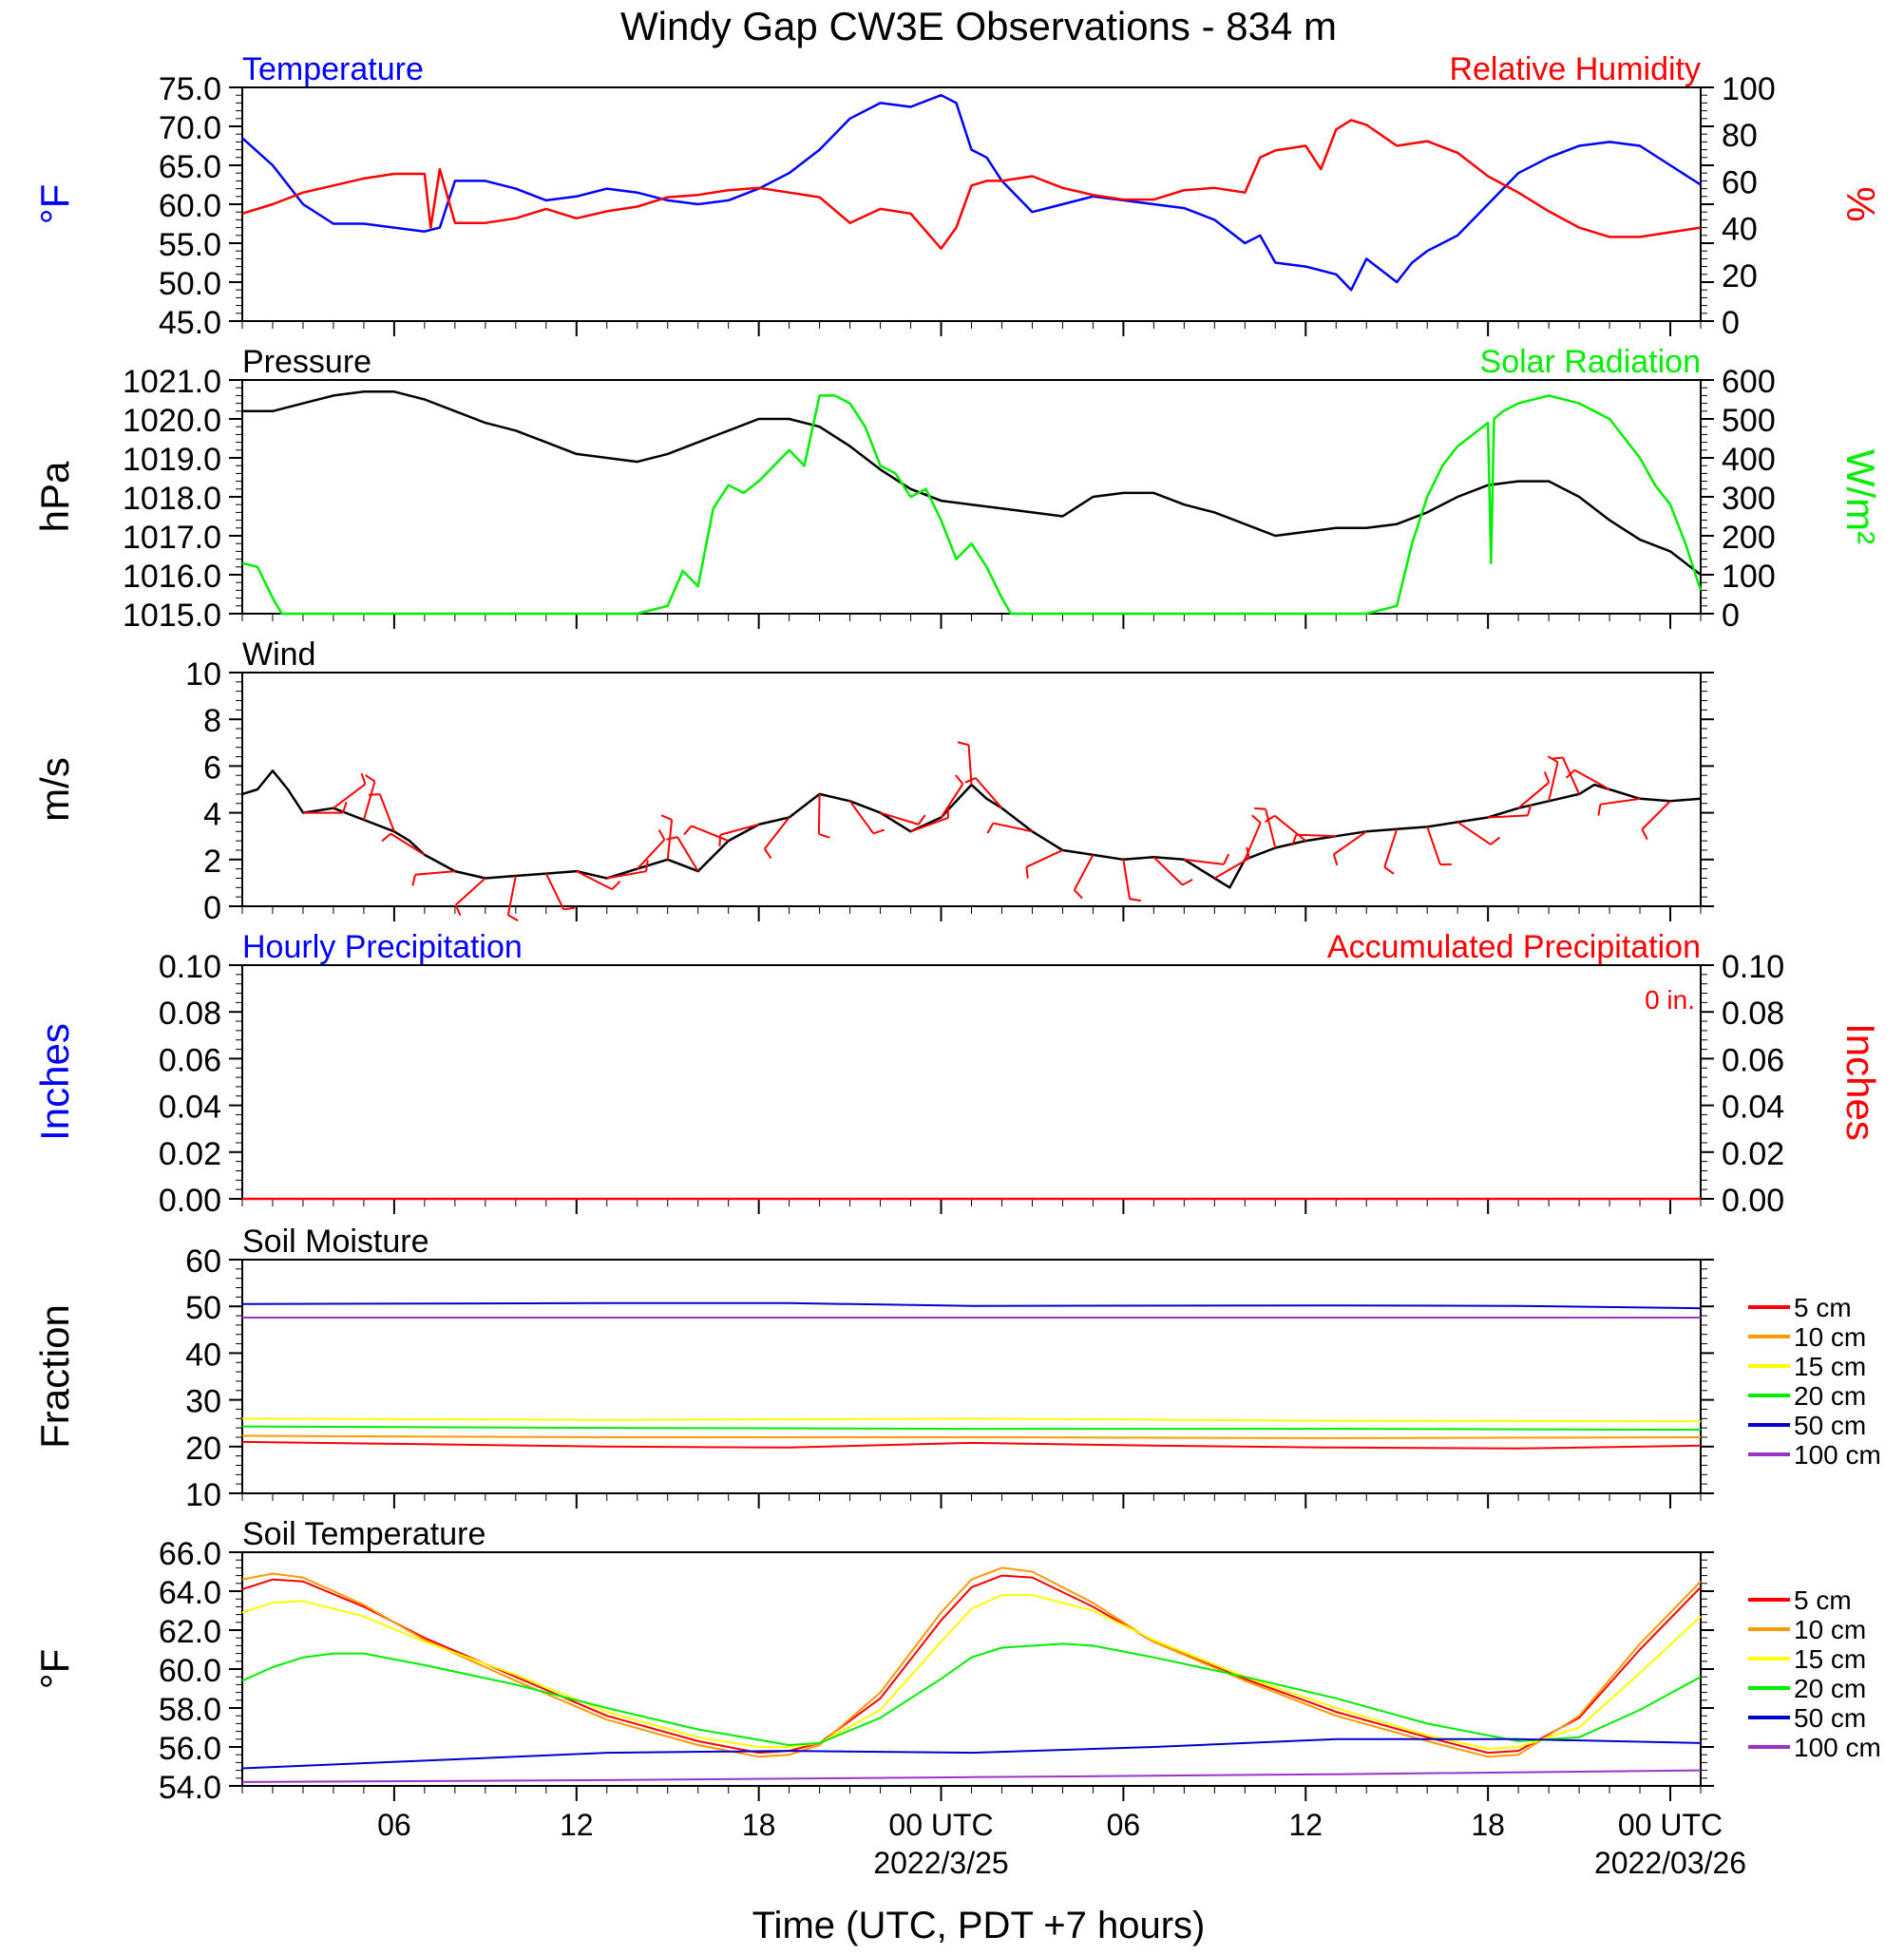 This screenshot has height=1955, width=1904. What do you see at coordinates (1753, 1014) in the screenshot?
I see `right-tick-label: 0.08` at bounding box center [1753, 1014].